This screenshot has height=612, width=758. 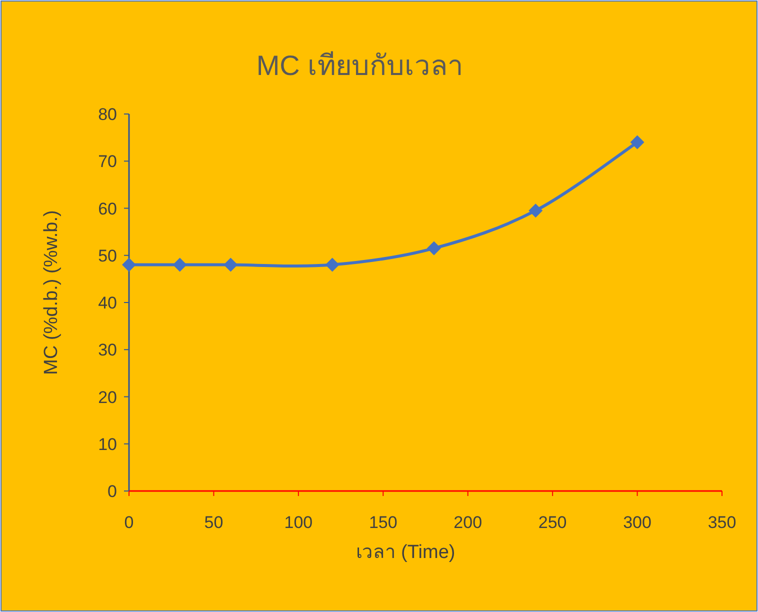 What do you see at coordinates (107, 208) in the screenshot?
I see `y-tick-label: 60` at bounding box center [107, 208].